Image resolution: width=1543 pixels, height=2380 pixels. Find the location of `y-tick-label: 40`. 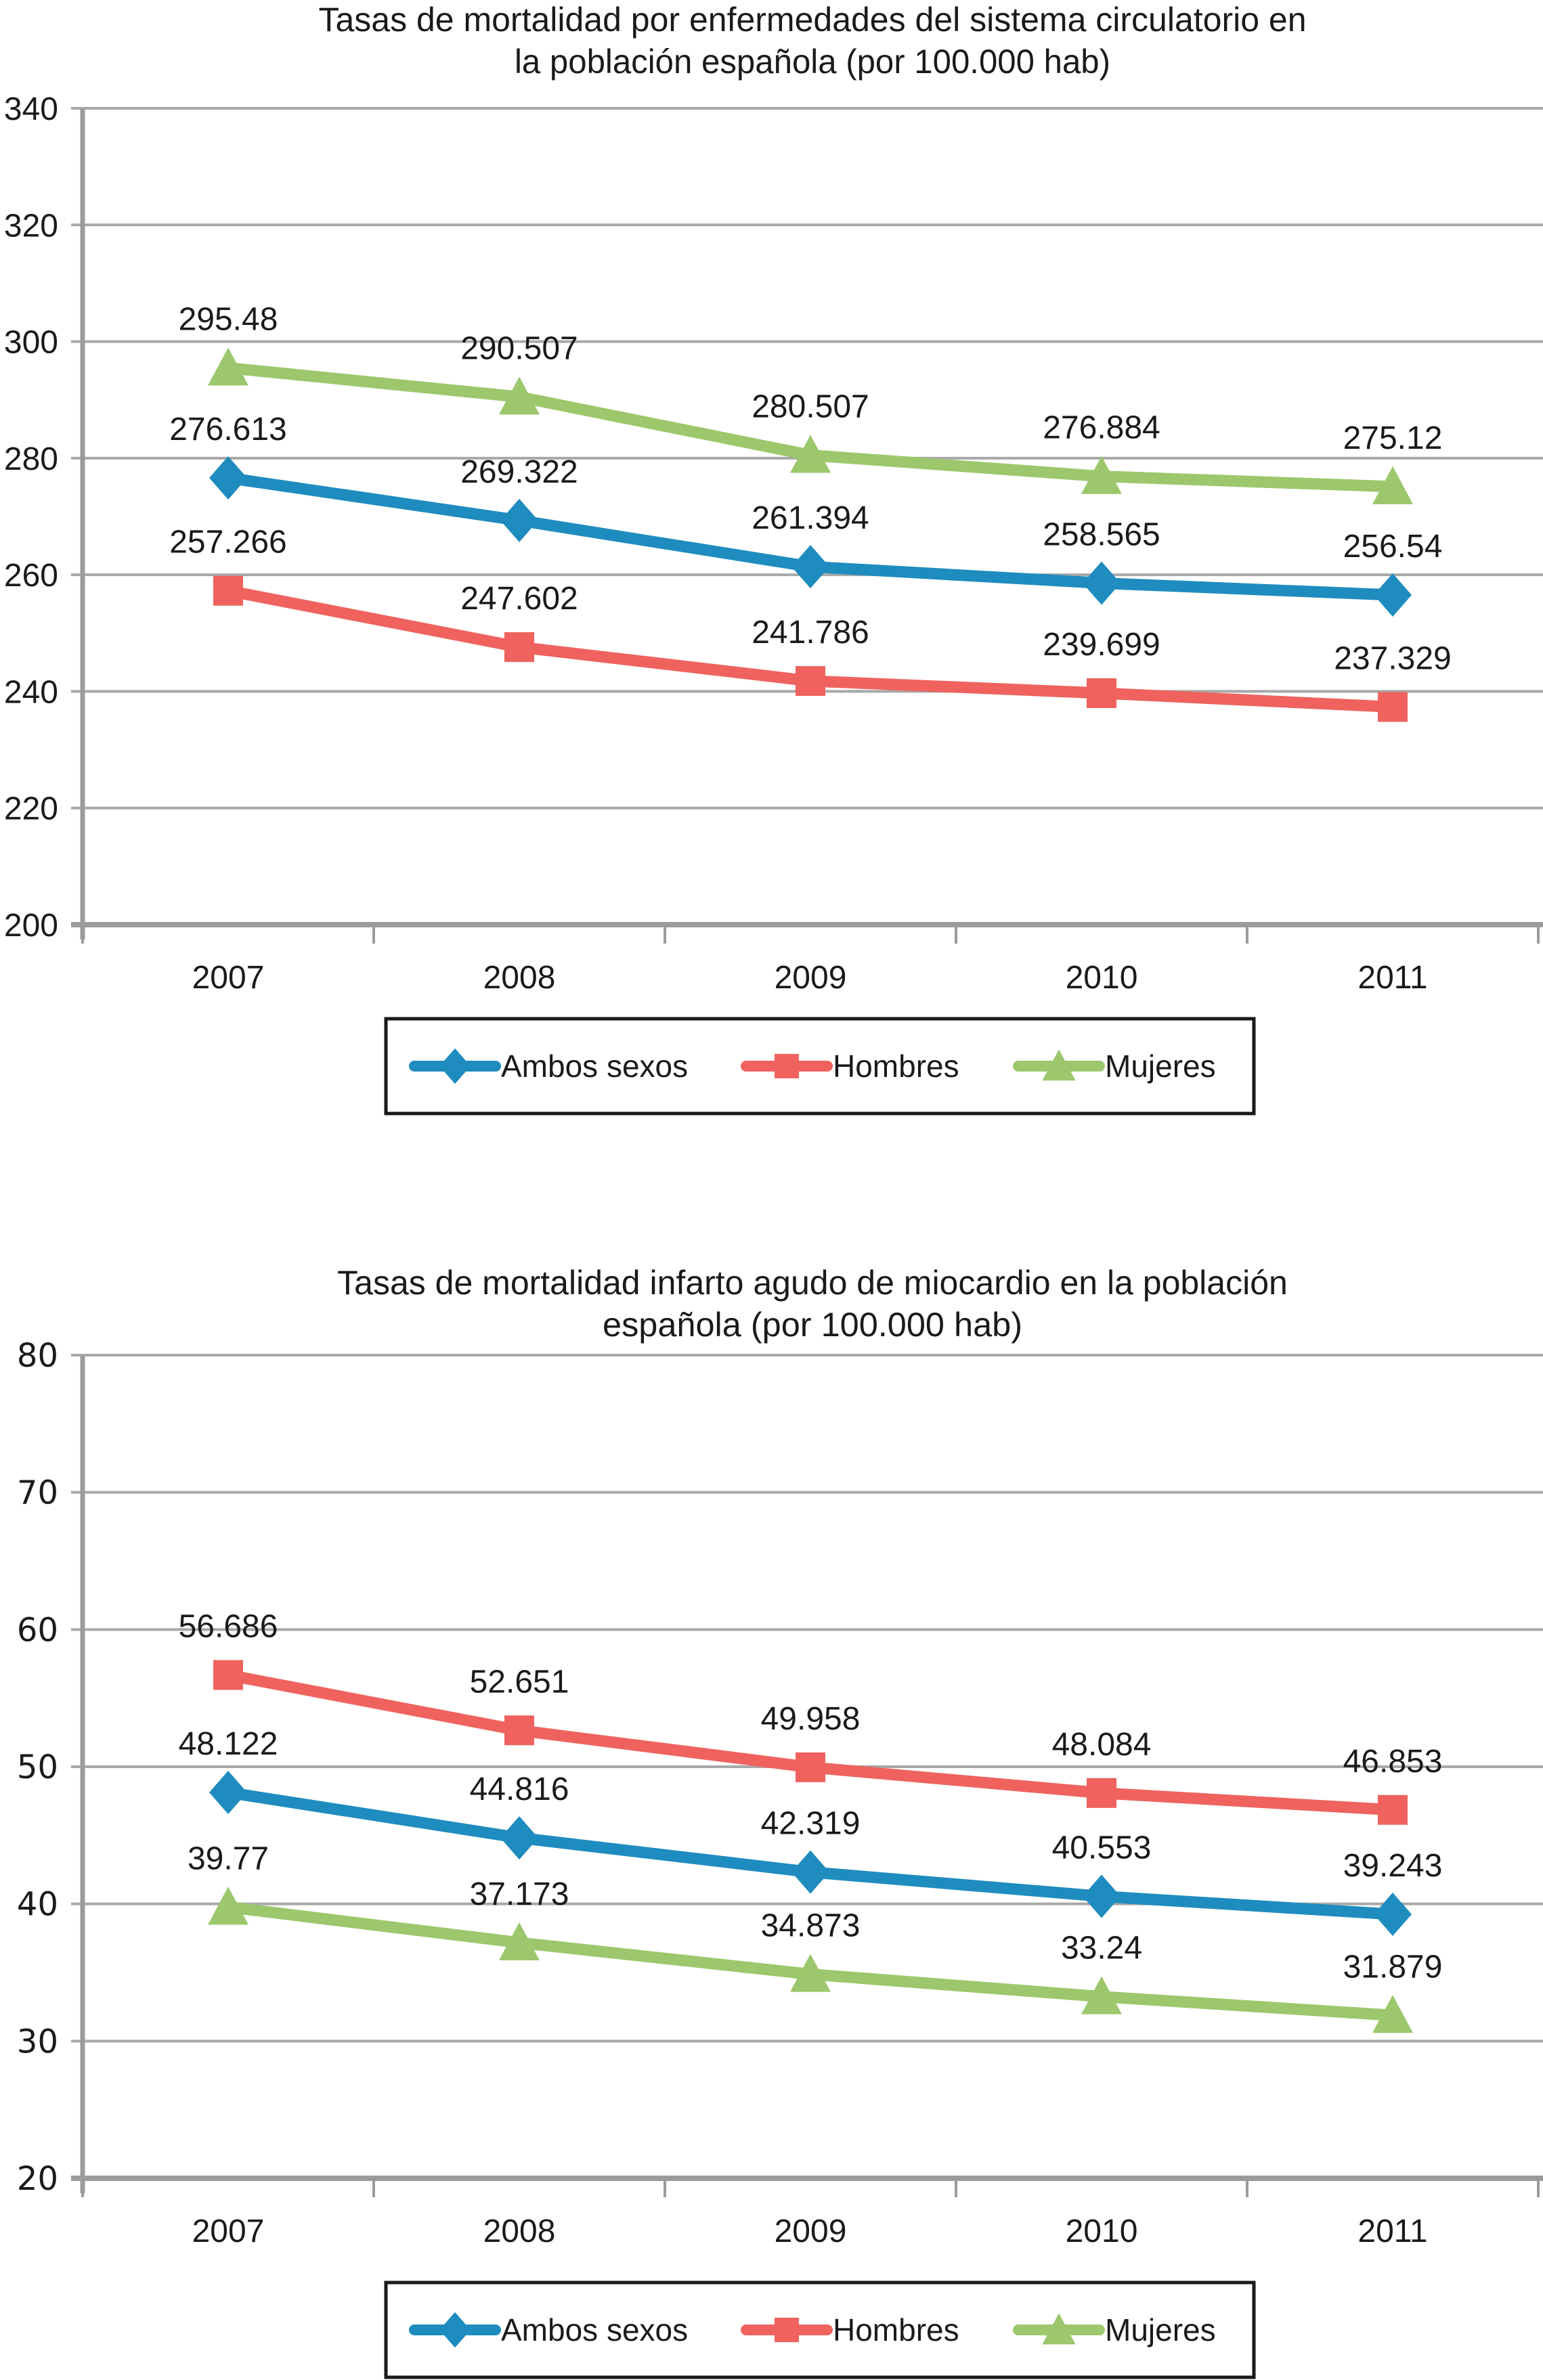

y-tick-label: 40 is located at coordinates (37, 1905).